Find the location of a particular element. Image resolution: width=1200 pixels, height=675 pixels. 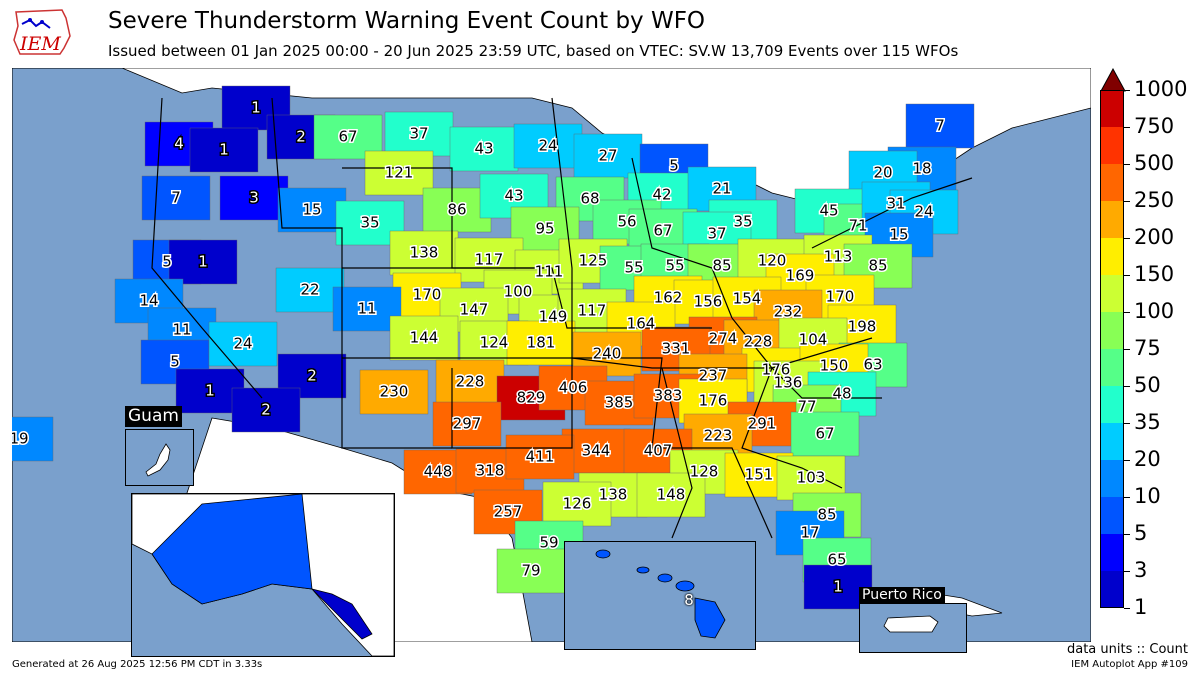

wfo-count-label: 148 is located at coordinates (671, 495).